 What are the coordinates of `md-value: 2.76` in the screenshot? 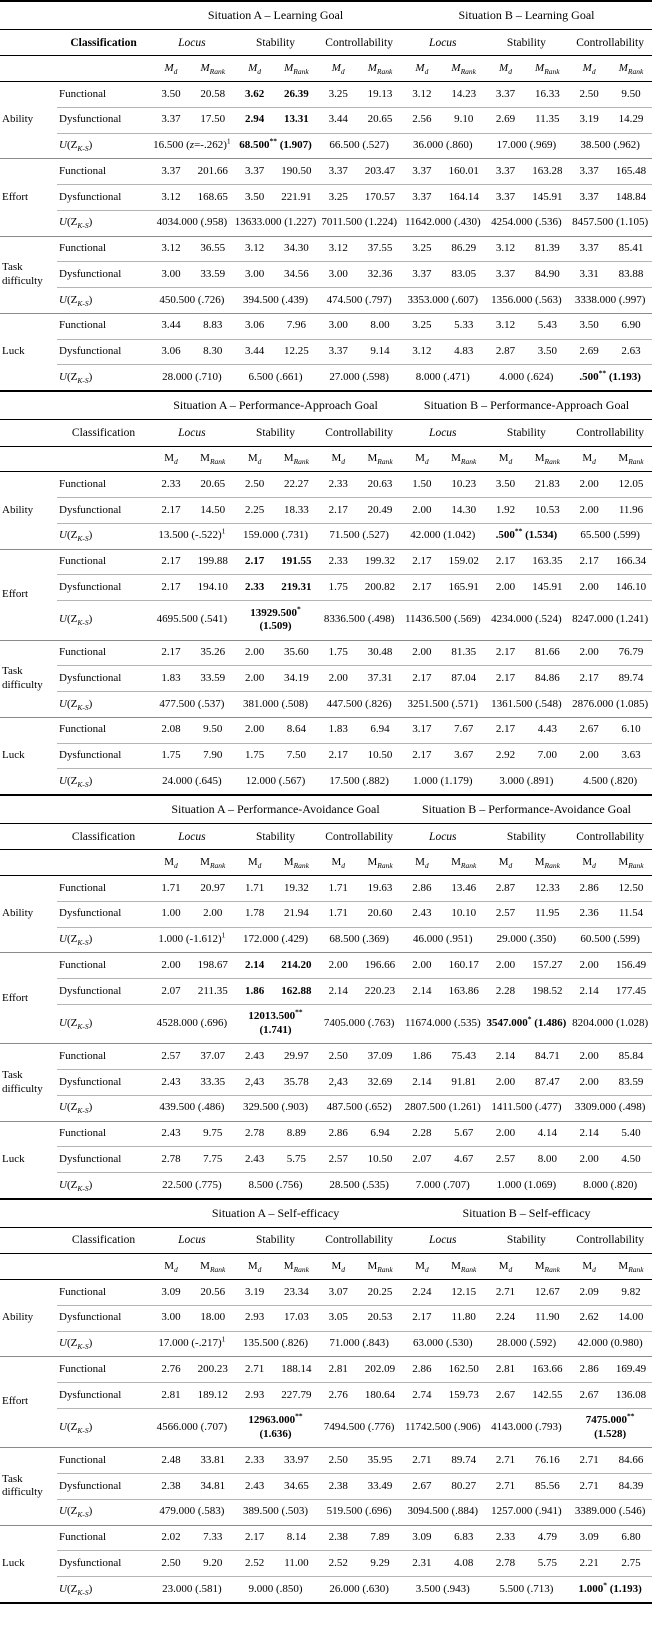 It's located at (171, 1369).